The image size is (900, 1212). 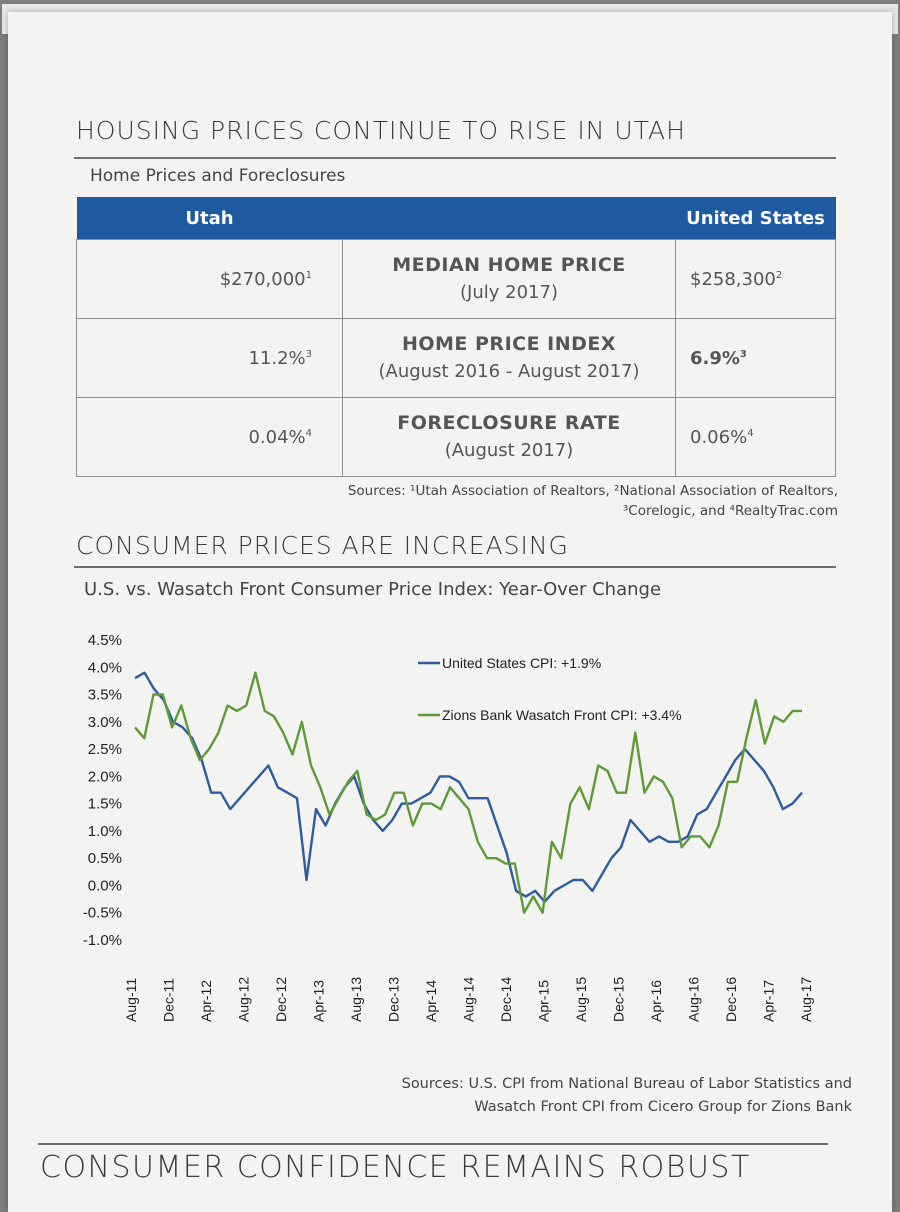 I want to click on x-tick-label: Aug-16, so click(x=694, y=999).